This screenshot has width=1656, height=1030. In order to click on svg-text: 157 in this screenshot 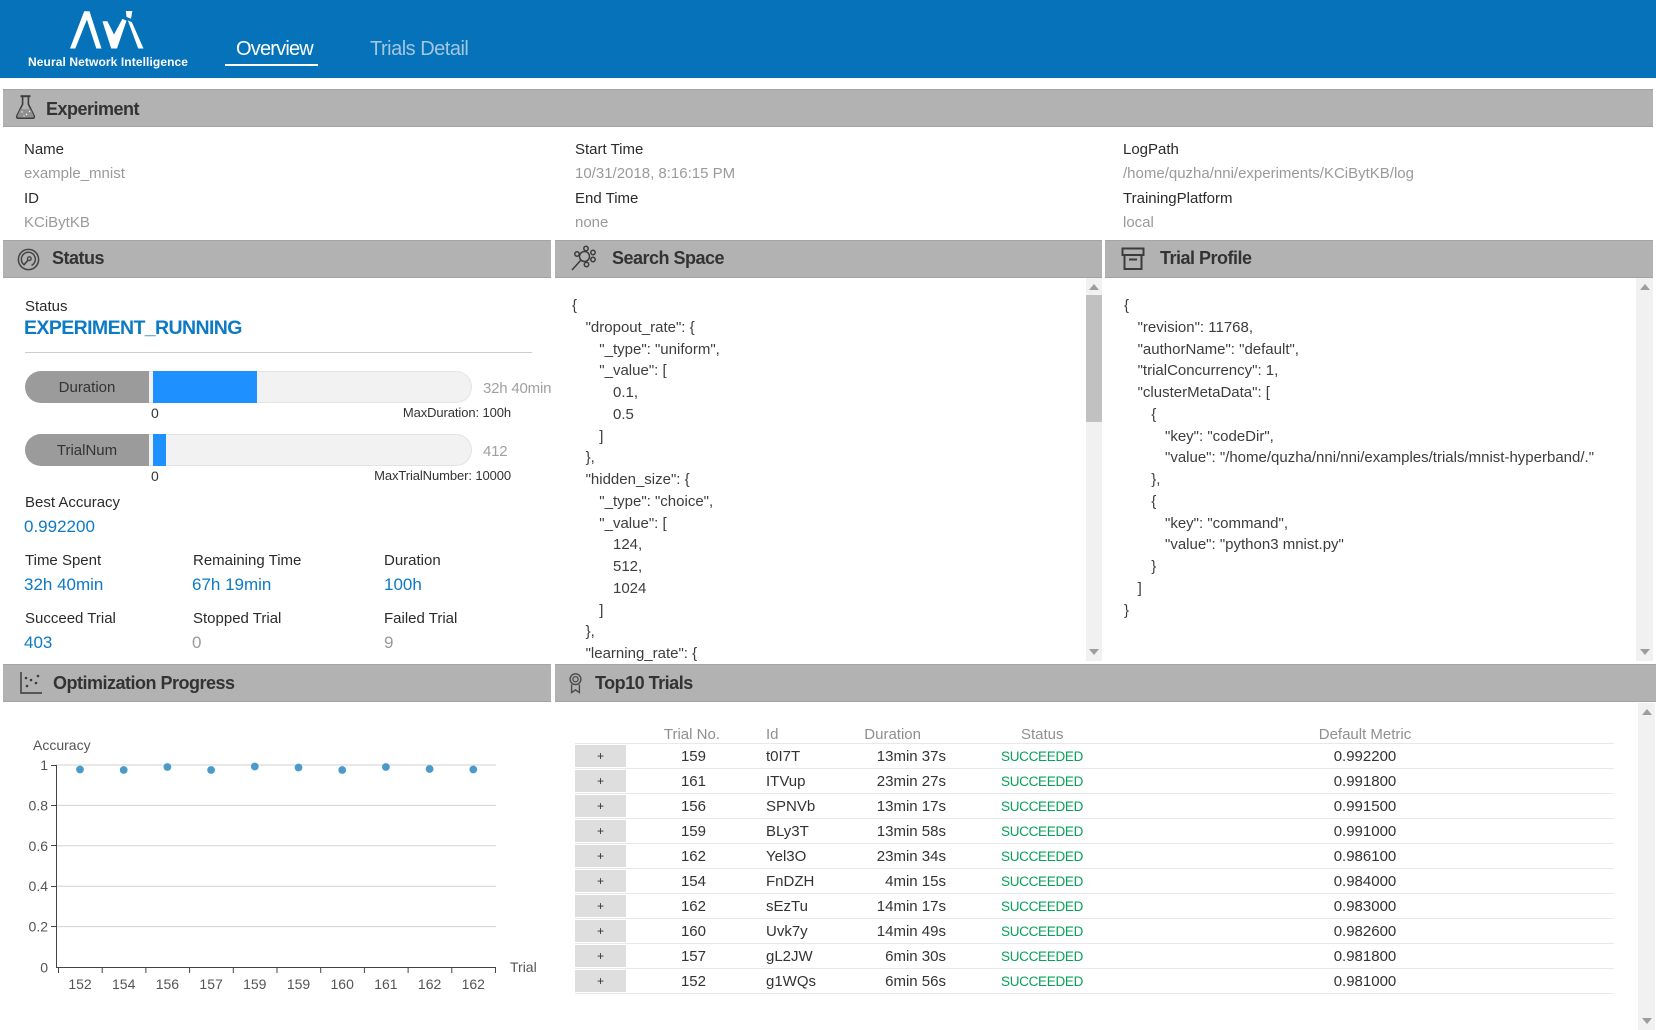, I will do `click(211, 984)`.